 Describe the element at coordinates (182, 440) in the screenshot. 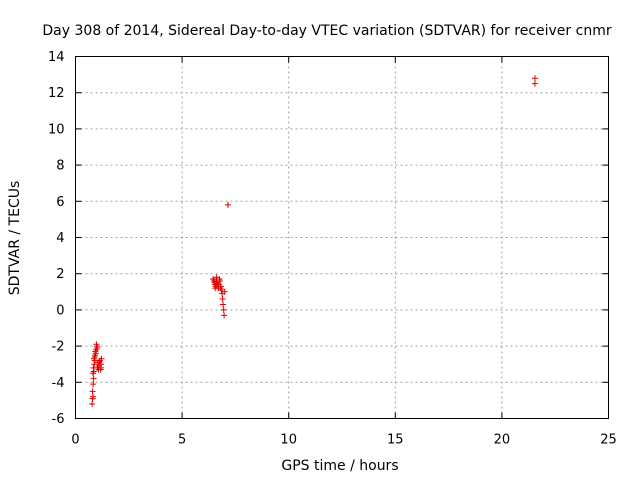

I see `x-tick-label: 5` at that location.